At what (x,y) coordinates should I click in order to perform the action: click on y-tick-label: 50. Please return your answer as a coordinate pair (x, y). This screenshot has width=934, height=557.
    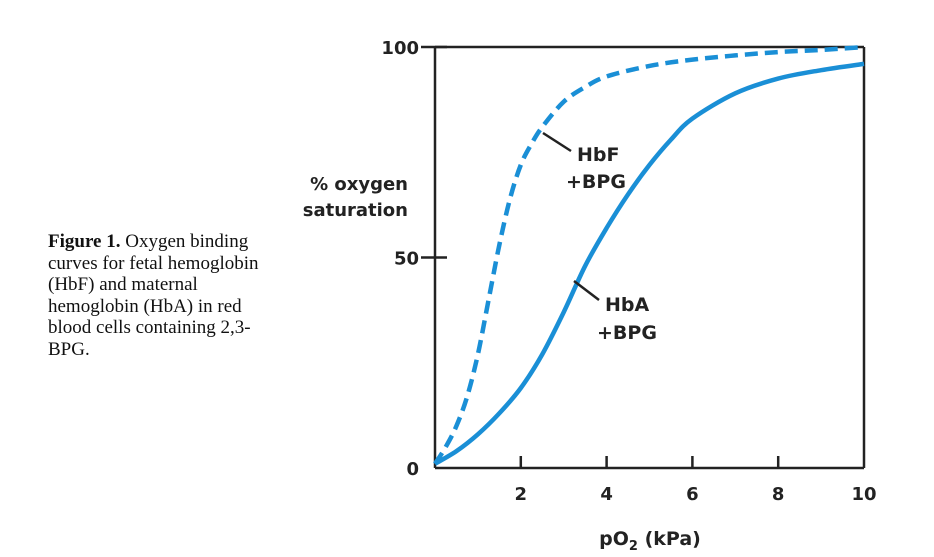
    Looking at the image, I should click on (406, 259).